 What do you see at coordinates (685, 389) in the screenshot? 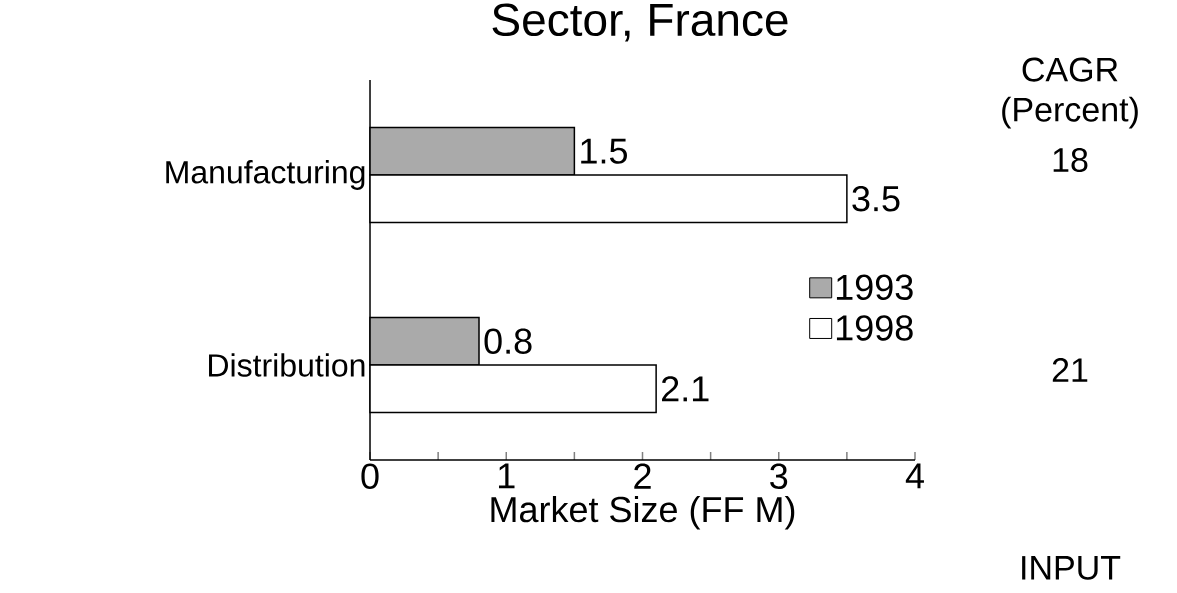
I see `data-label: 2.1` at bounding box center [685, 389].